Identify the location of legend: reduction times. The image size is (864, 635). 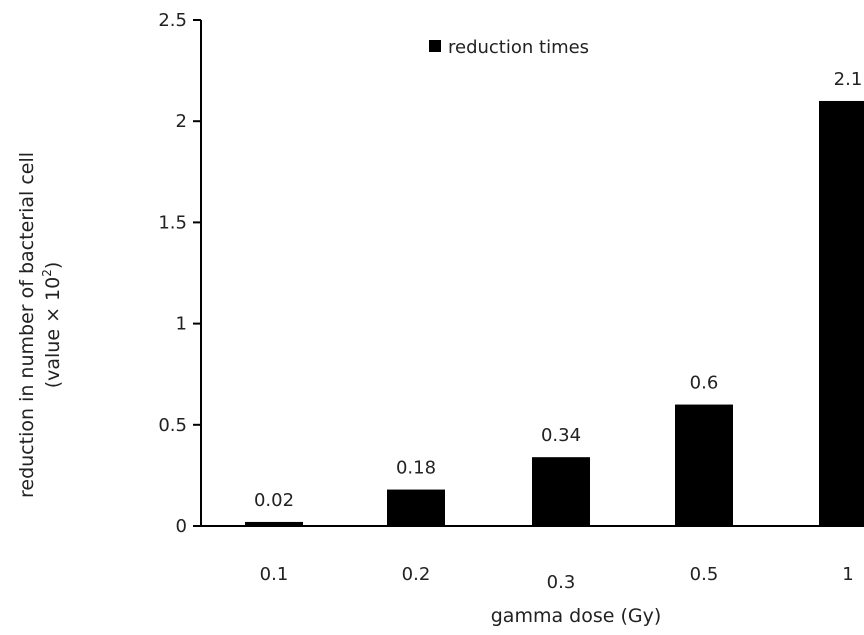
(509, 47).